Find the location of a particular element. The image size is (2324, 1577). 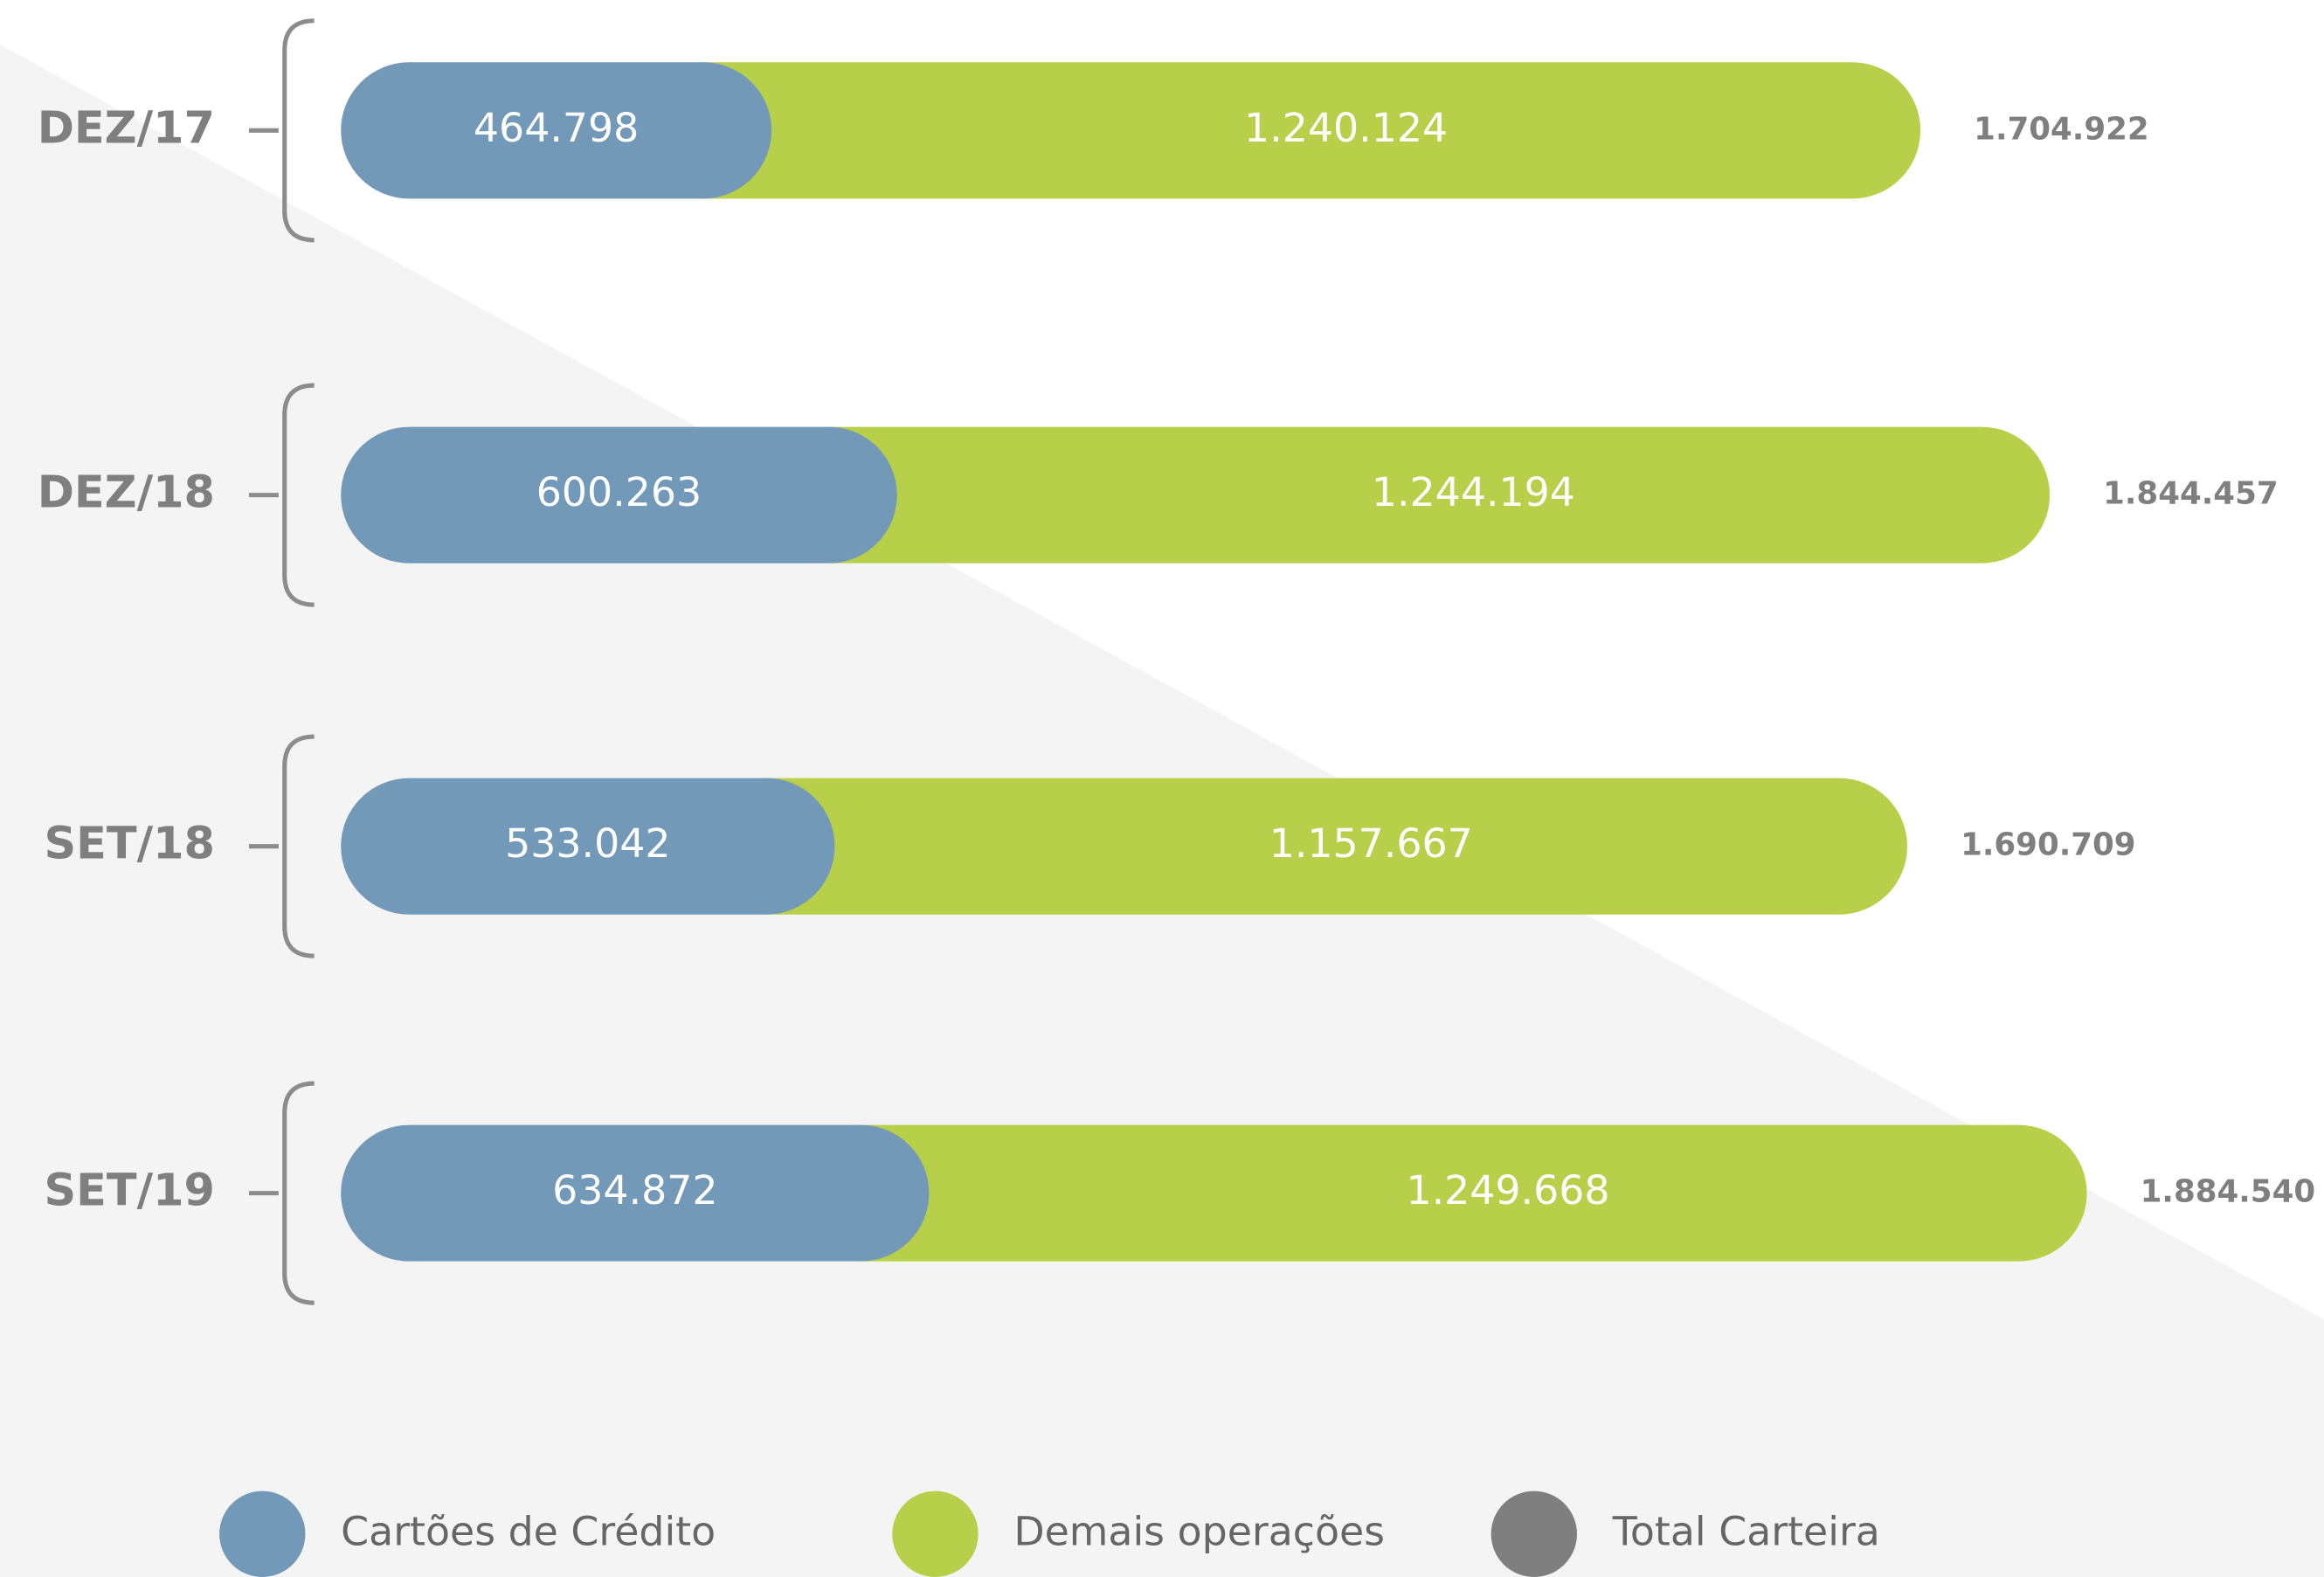

total-label: 1.690.709 is located at coordinates (2048, 845).